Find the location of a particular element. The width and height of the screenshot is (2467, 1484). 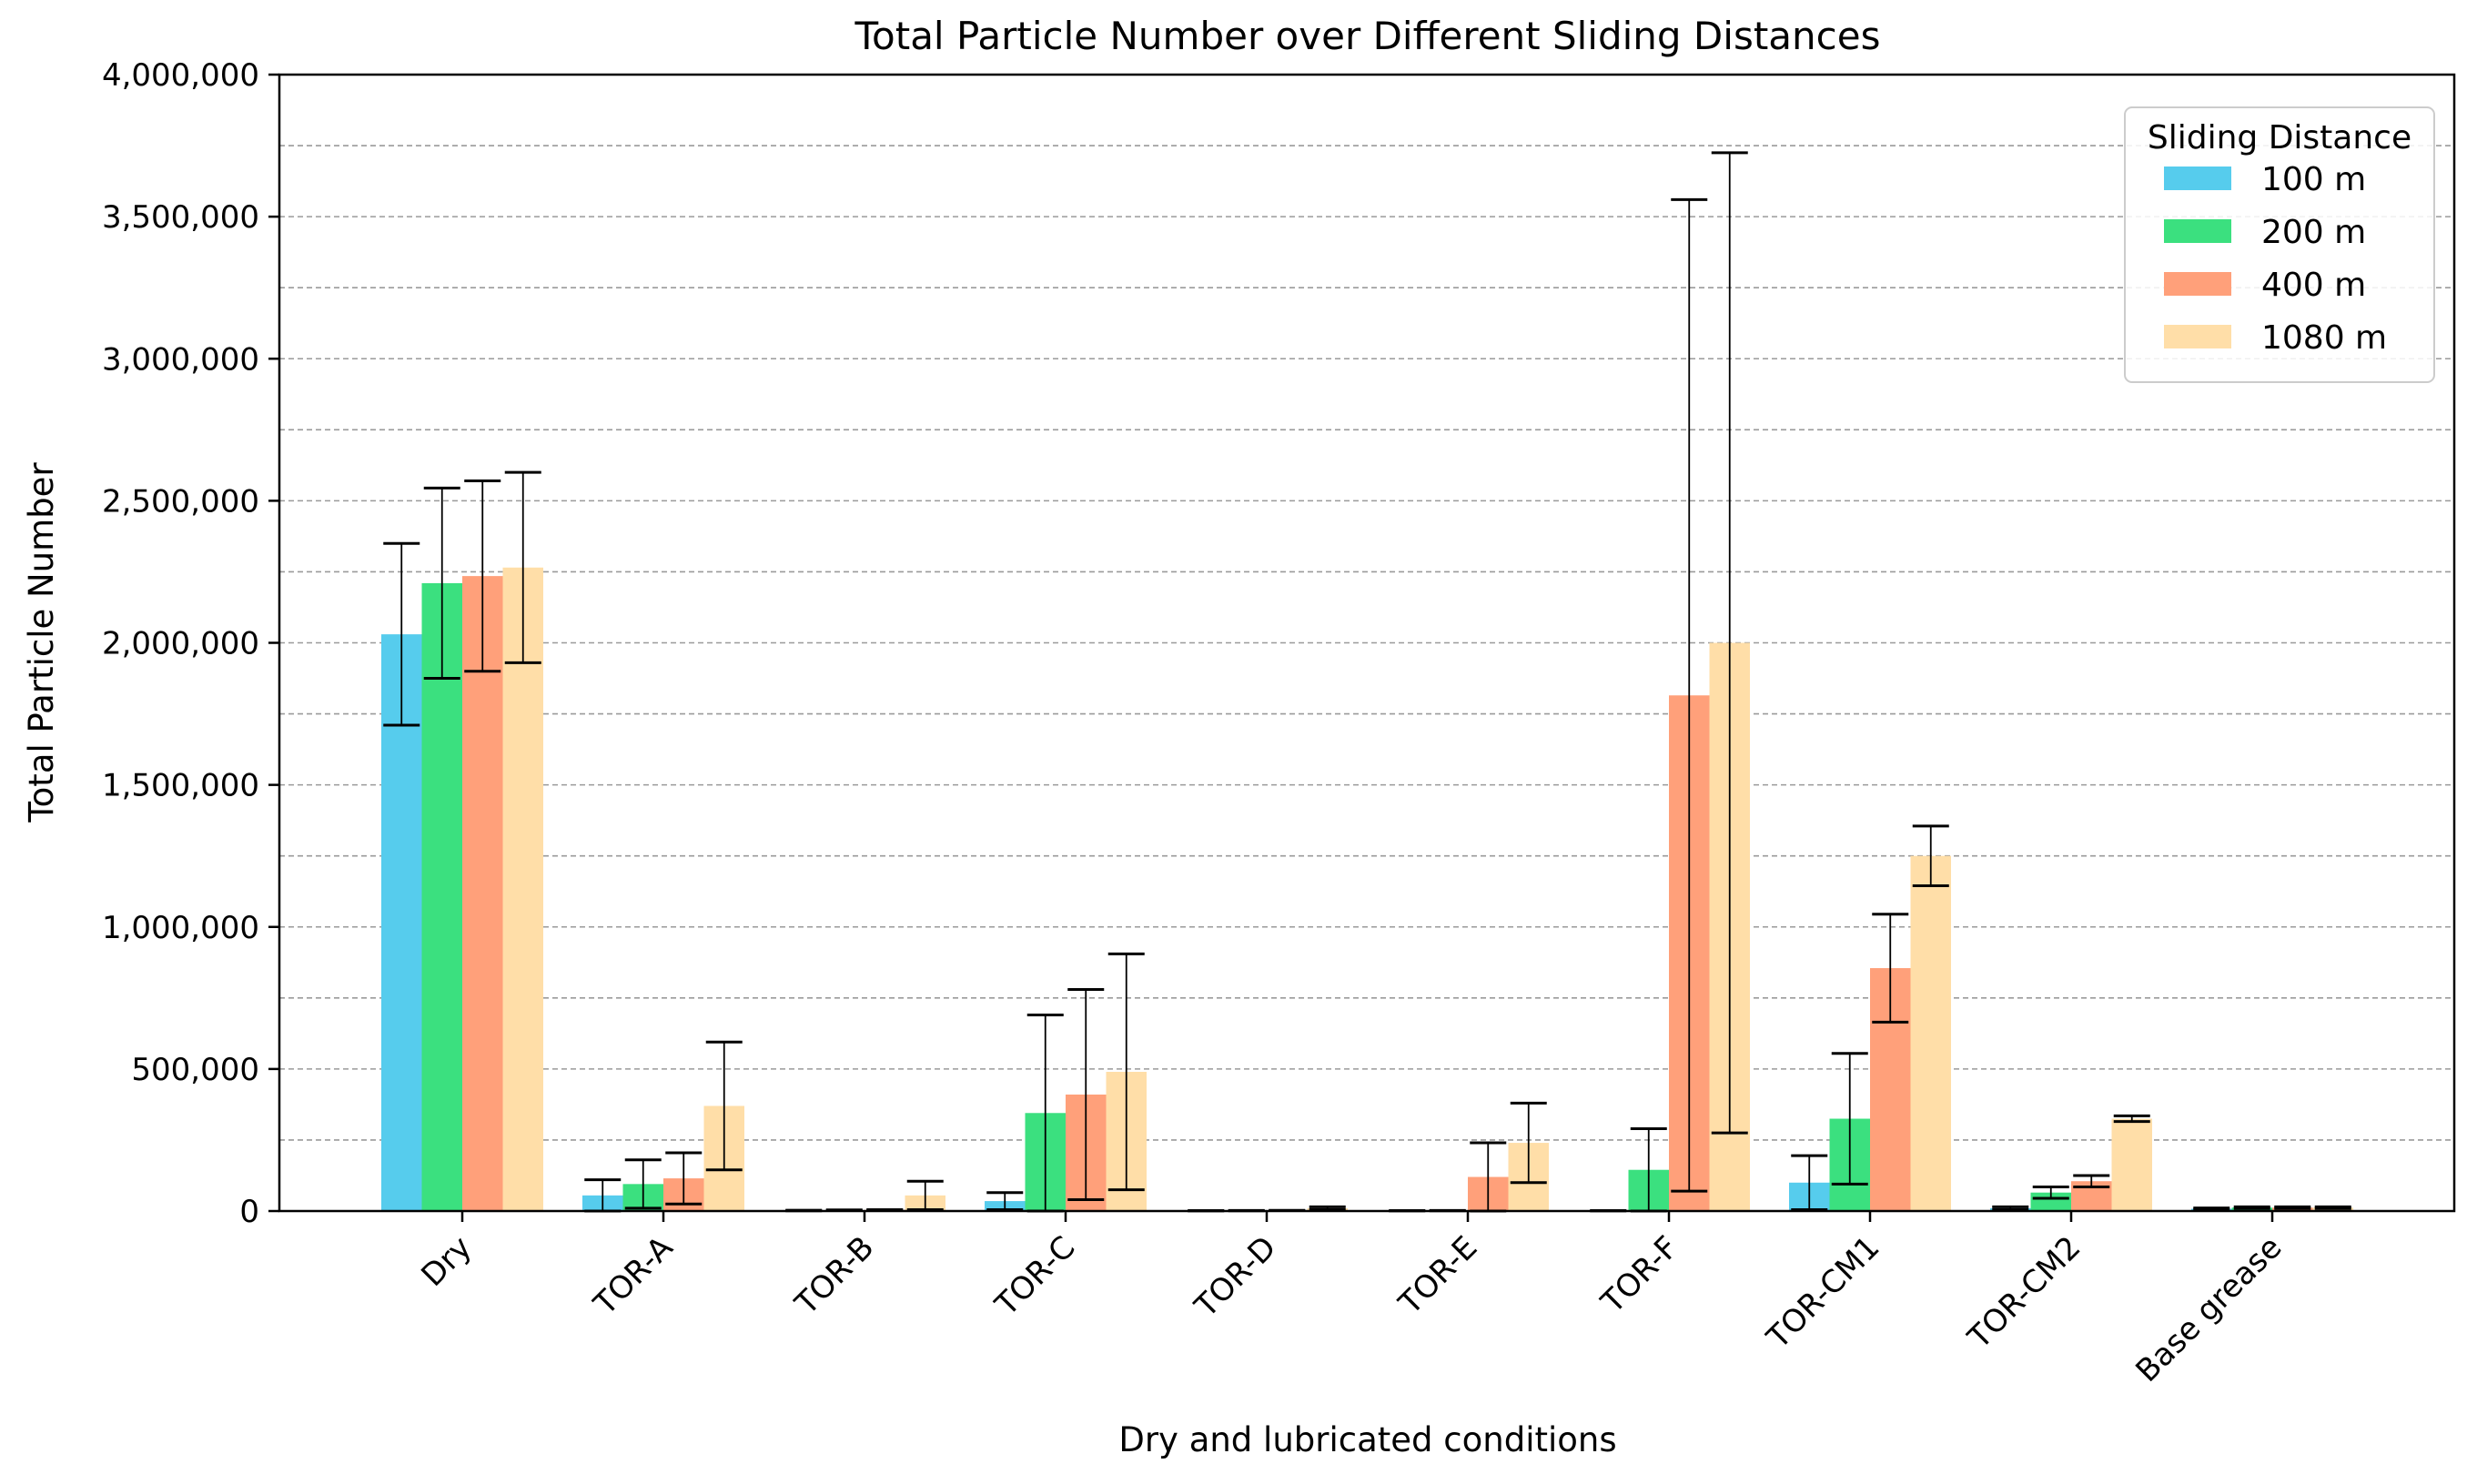

legend: Sliding Distance 100 m 200 m 400 m 1080 m is located at coordinates (2279, 245).